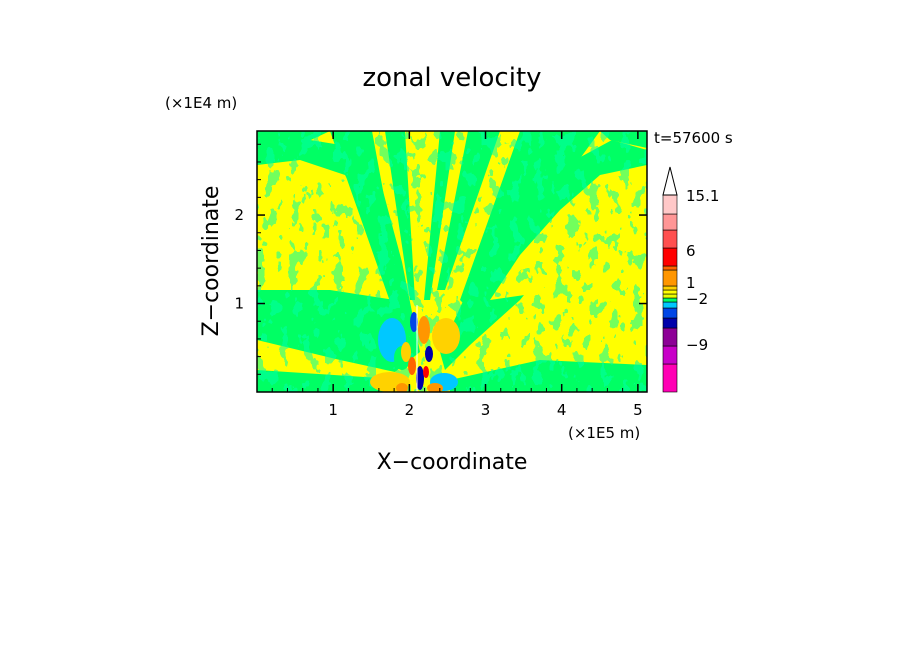 Image resolution: width=904 pixels, height=654 pixels. What do you see at coordinates (638, 410) in the screenshot?
I see `x-tick-label: 5` at bounding box center [638, 410].